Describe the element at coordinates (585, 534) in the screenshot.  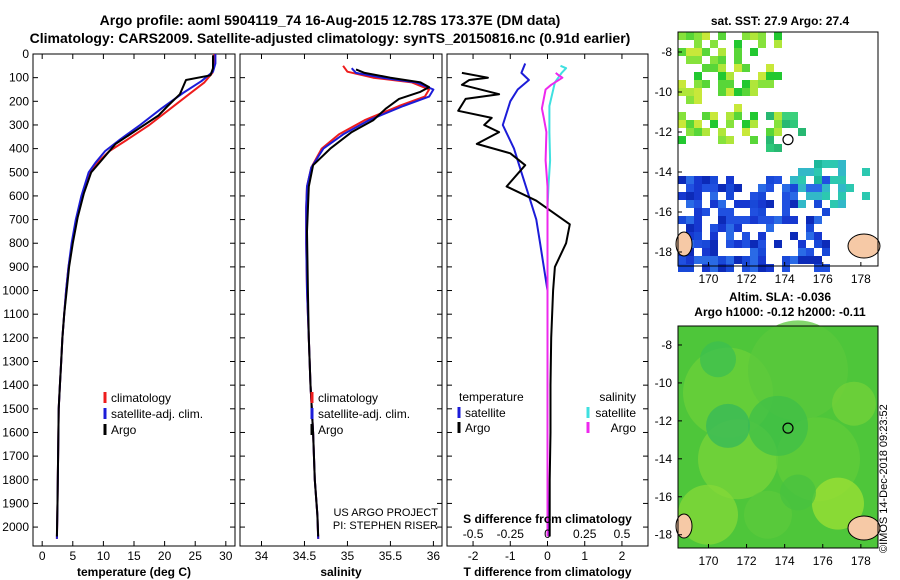
I see `top-tick-label: 0.25` at that location.